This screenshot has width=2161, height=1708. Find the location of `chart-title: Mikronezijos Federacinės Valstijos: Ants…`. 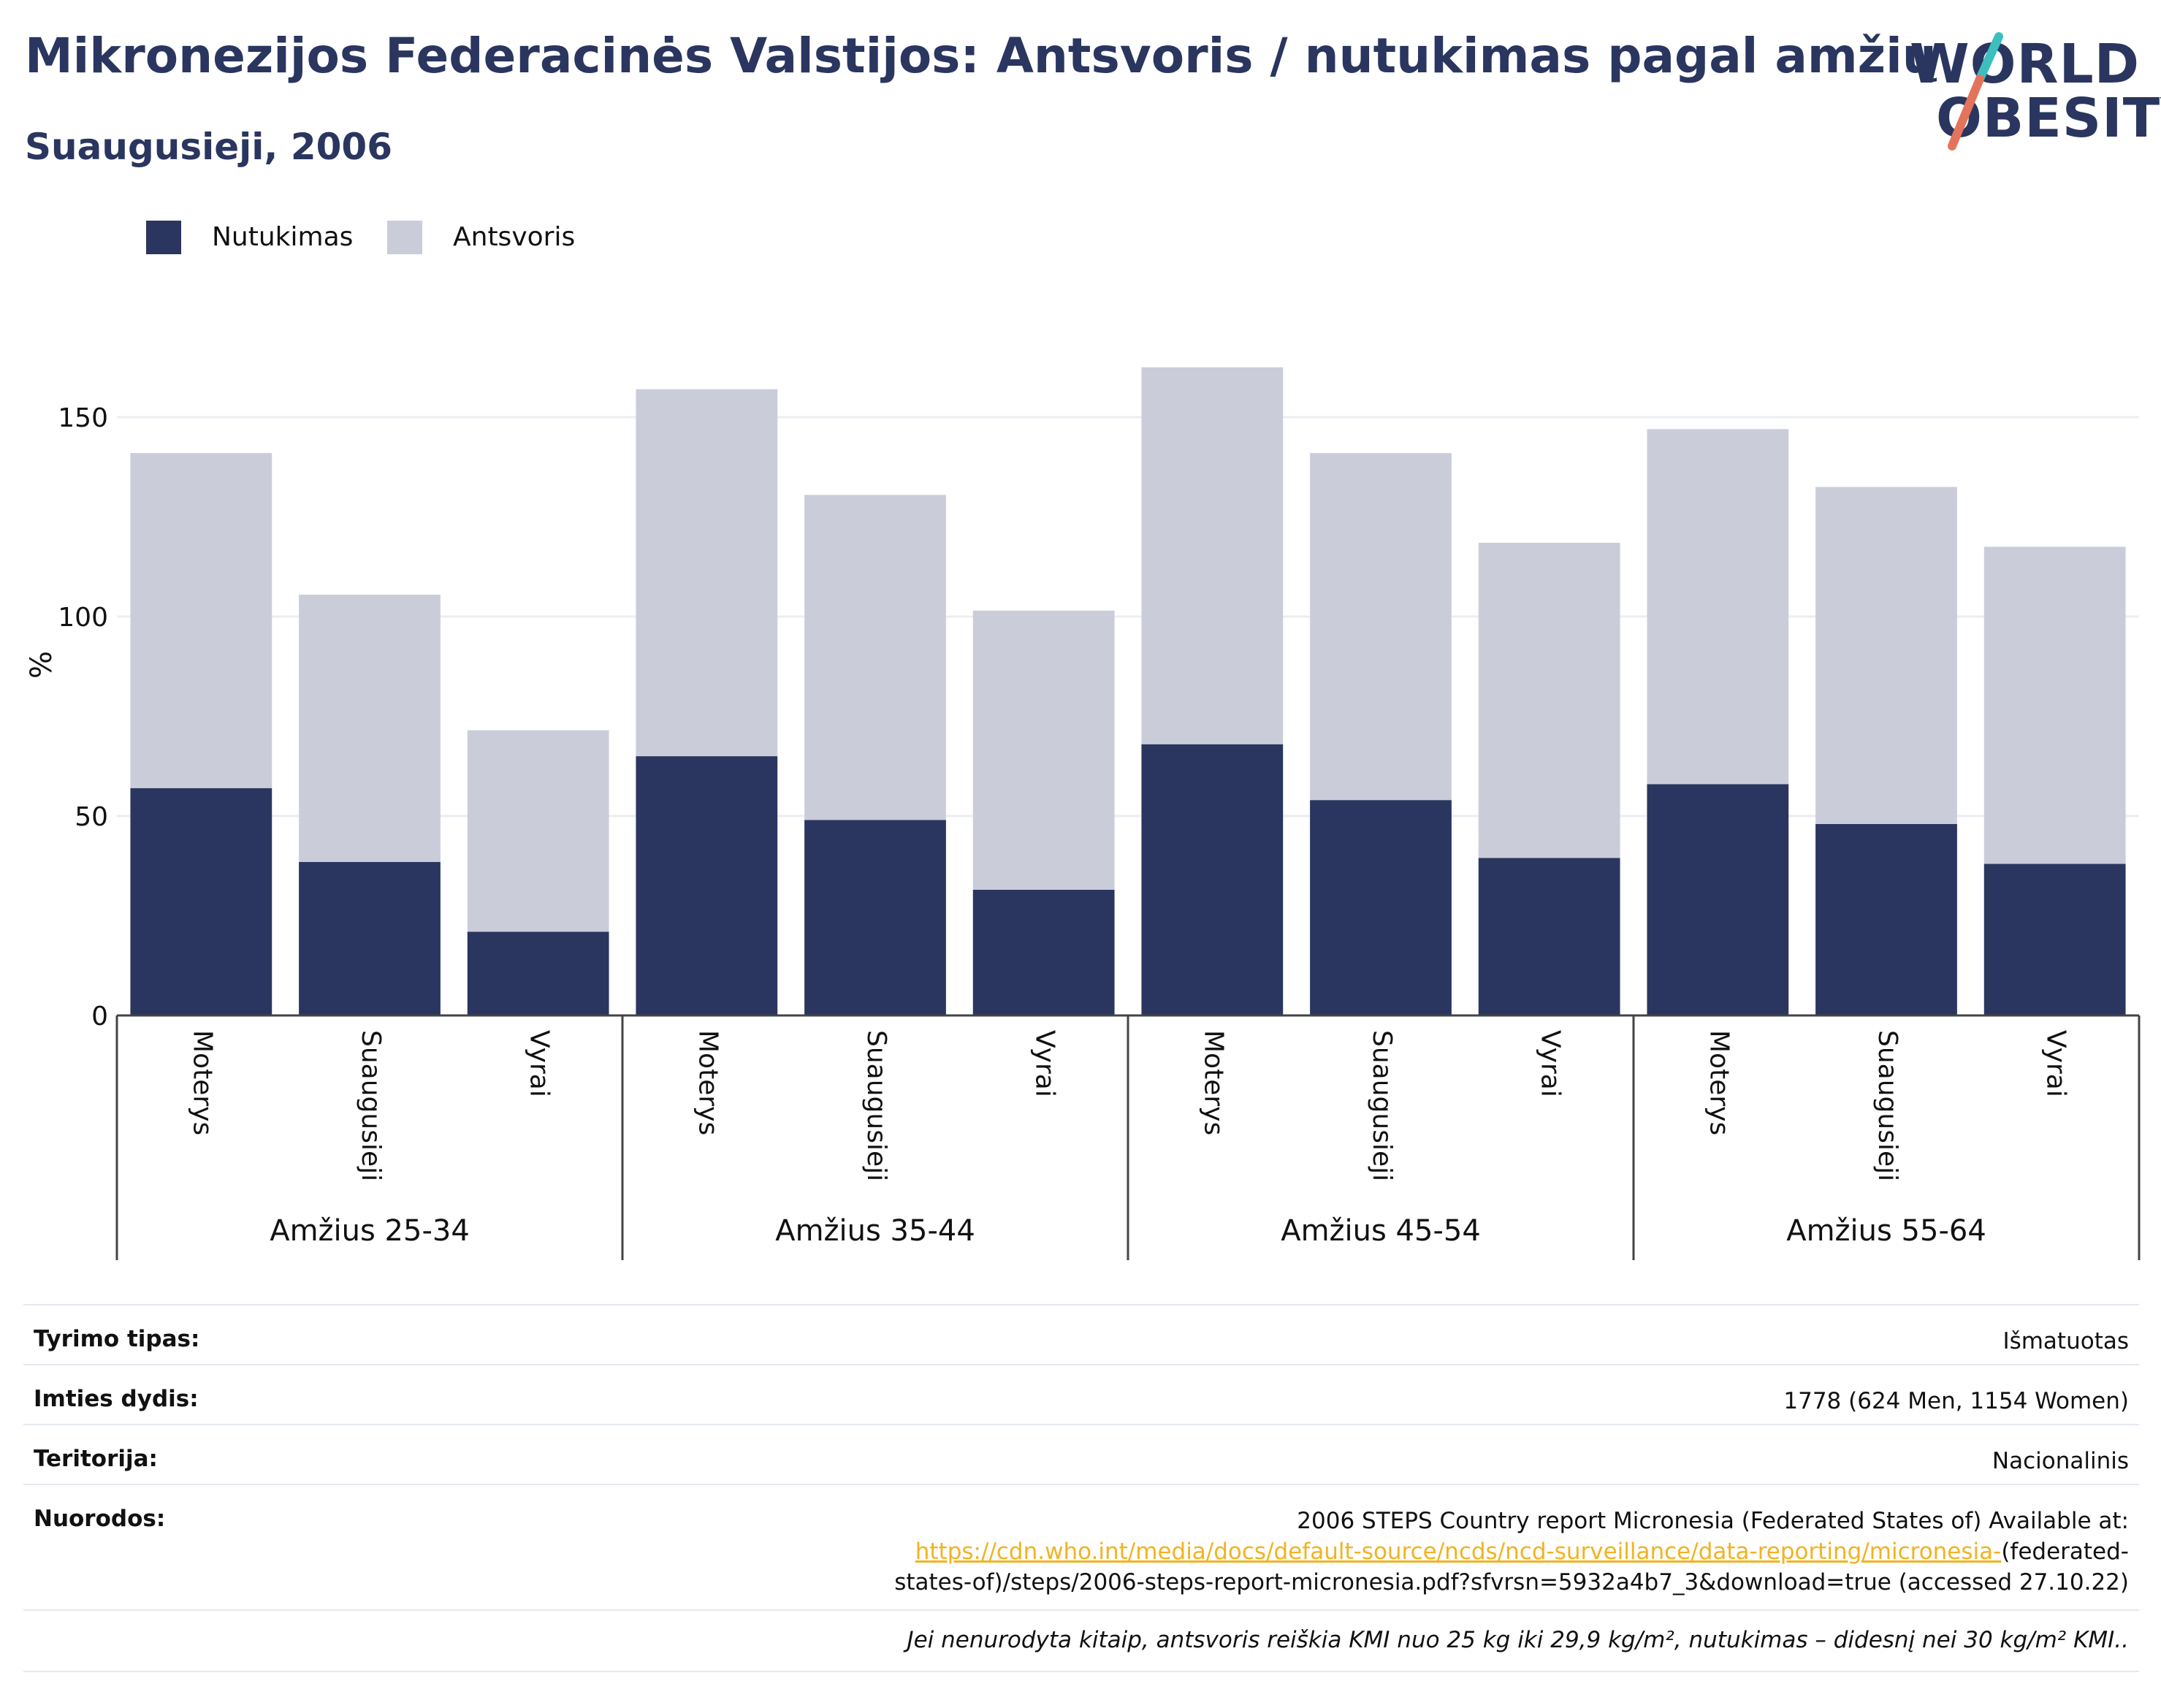

chart-title: Mikronezijos Federacinės Valstijos: Ants… is located at coordinates (981, 56).